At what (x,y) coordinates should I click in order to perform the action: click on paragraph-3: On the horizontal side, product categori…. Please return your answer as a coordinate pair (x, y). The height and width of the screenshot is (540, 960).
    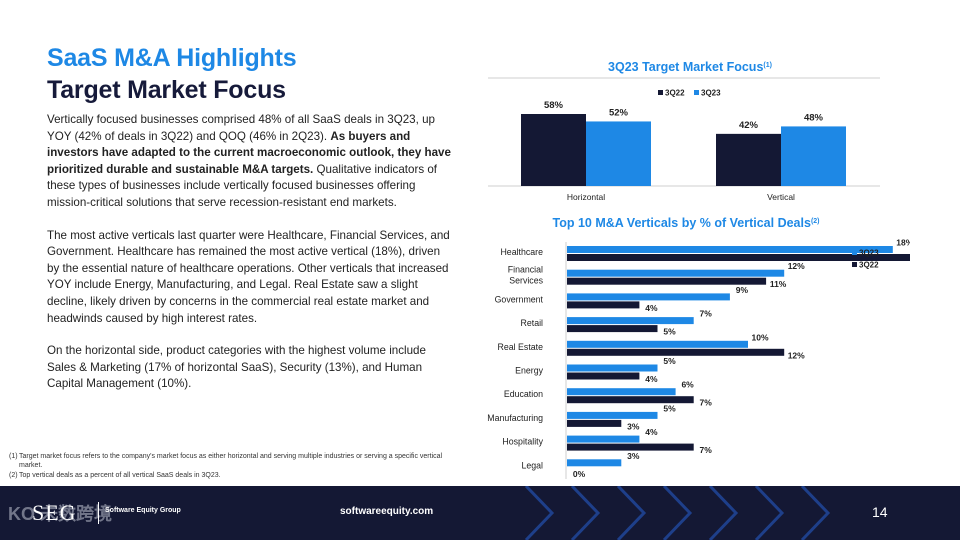
    Looking at the image, I should click on (236, 367).